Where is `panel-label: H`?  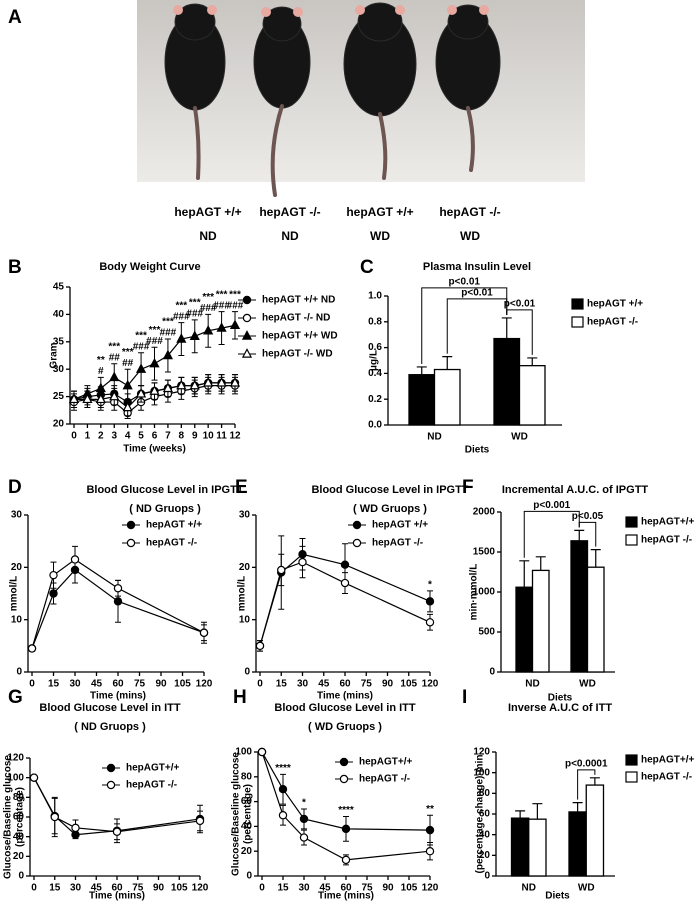 panel-label: H is located at coordinates (240, 697).